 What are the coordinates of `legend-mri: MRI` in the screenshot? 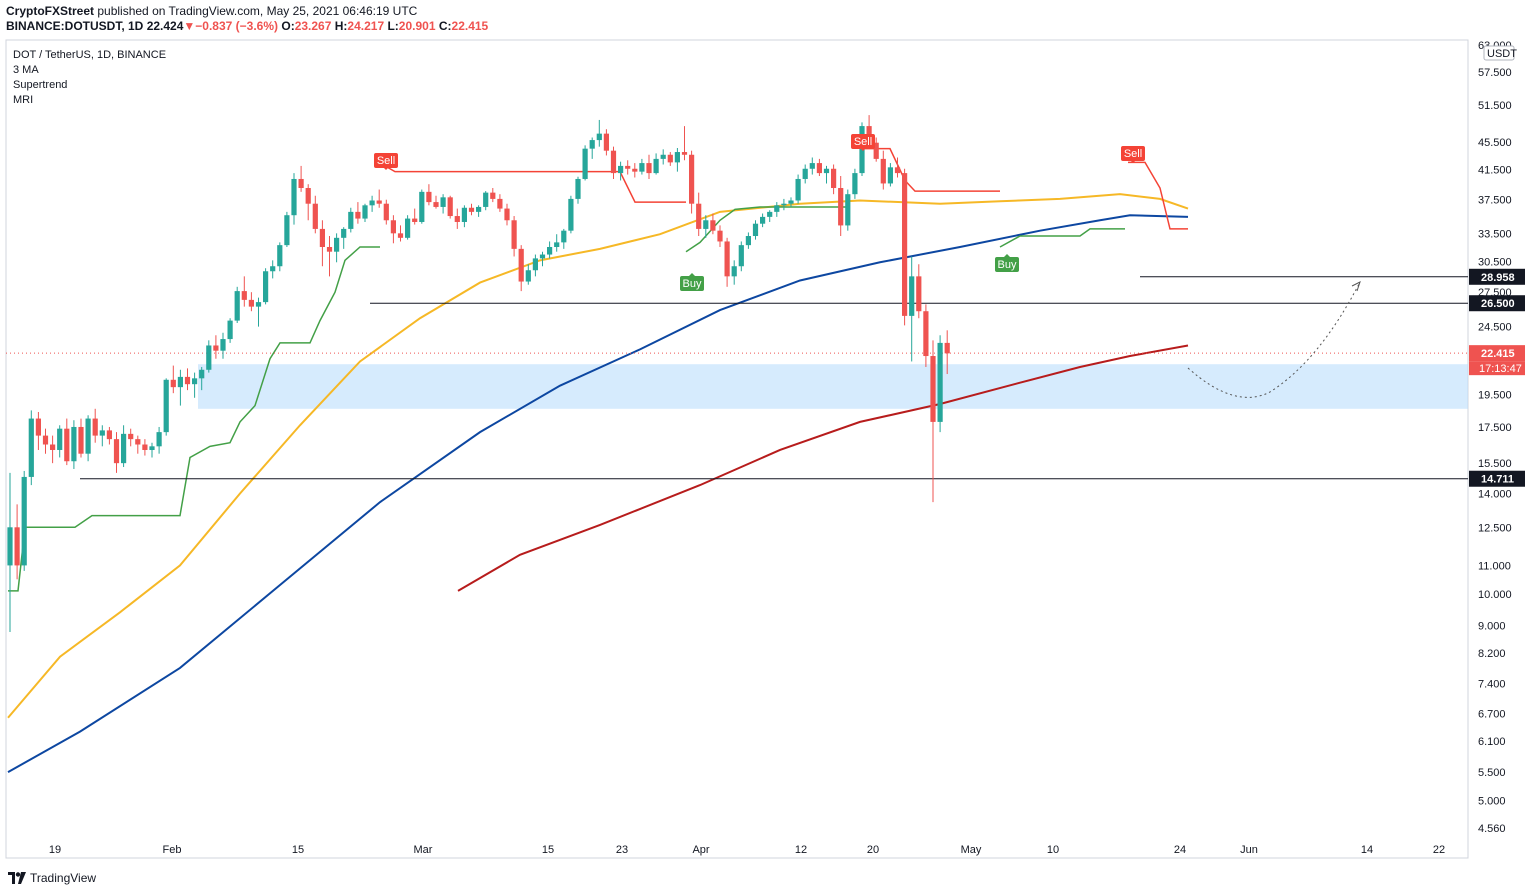 It's located at (23, 100).